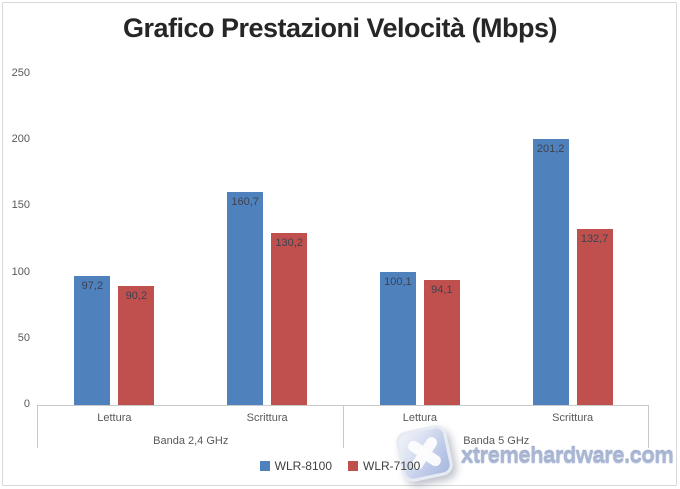 The width and height of the screenshot is (680, 489). I want to click on bar-data-label: 130,2, so click(289, 242).